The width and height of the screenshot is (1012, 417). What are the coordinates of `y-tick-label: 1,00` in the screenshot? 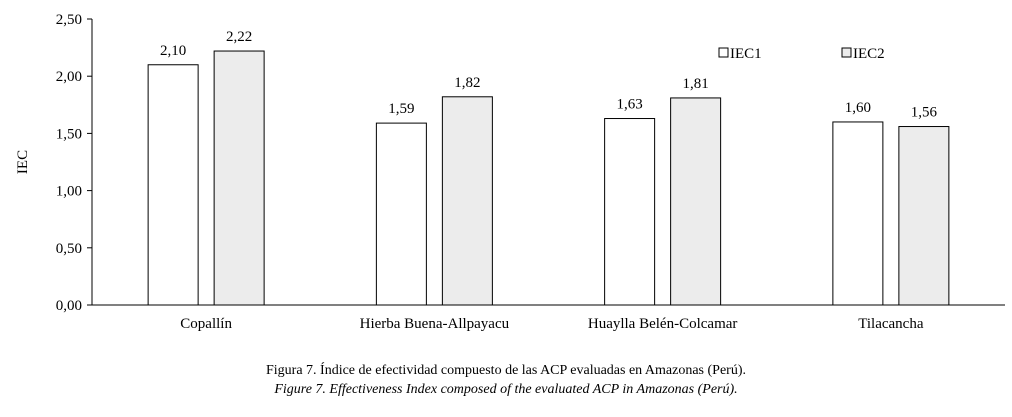 It's located at (69, 192).